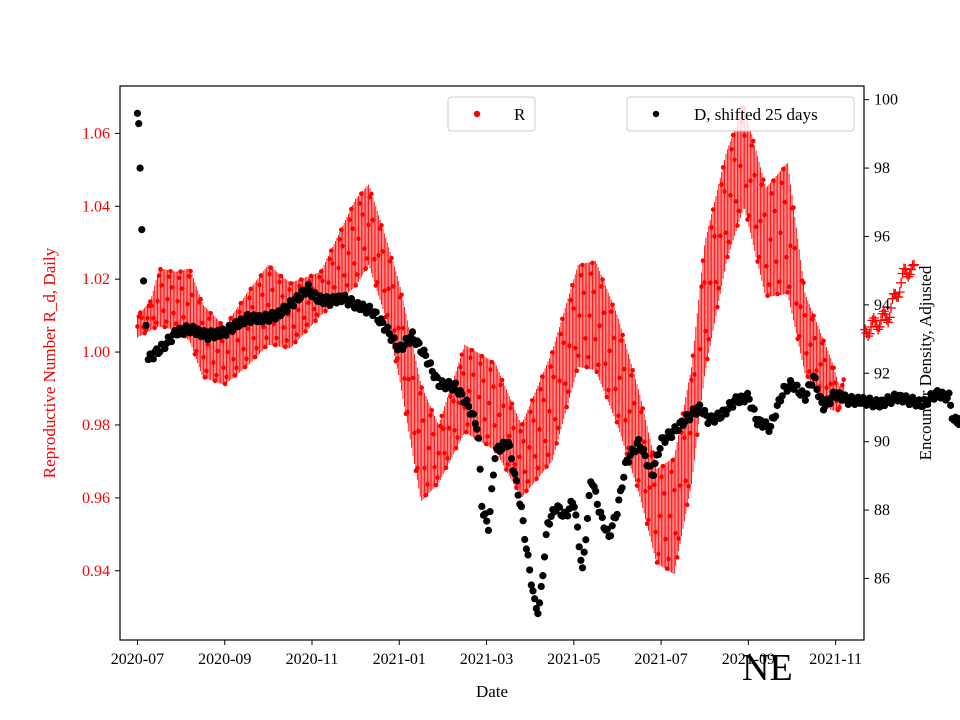 The image size is (960, 720). I want to click on x-tick-label: 2021-03, so click(486, 659).